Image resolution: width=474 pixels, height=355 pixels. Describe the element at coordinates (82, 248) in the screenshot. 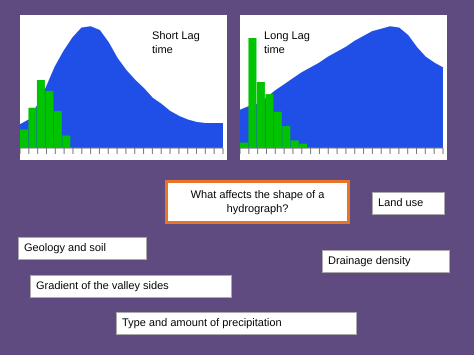

I see `text: Geology and soil` at that location.